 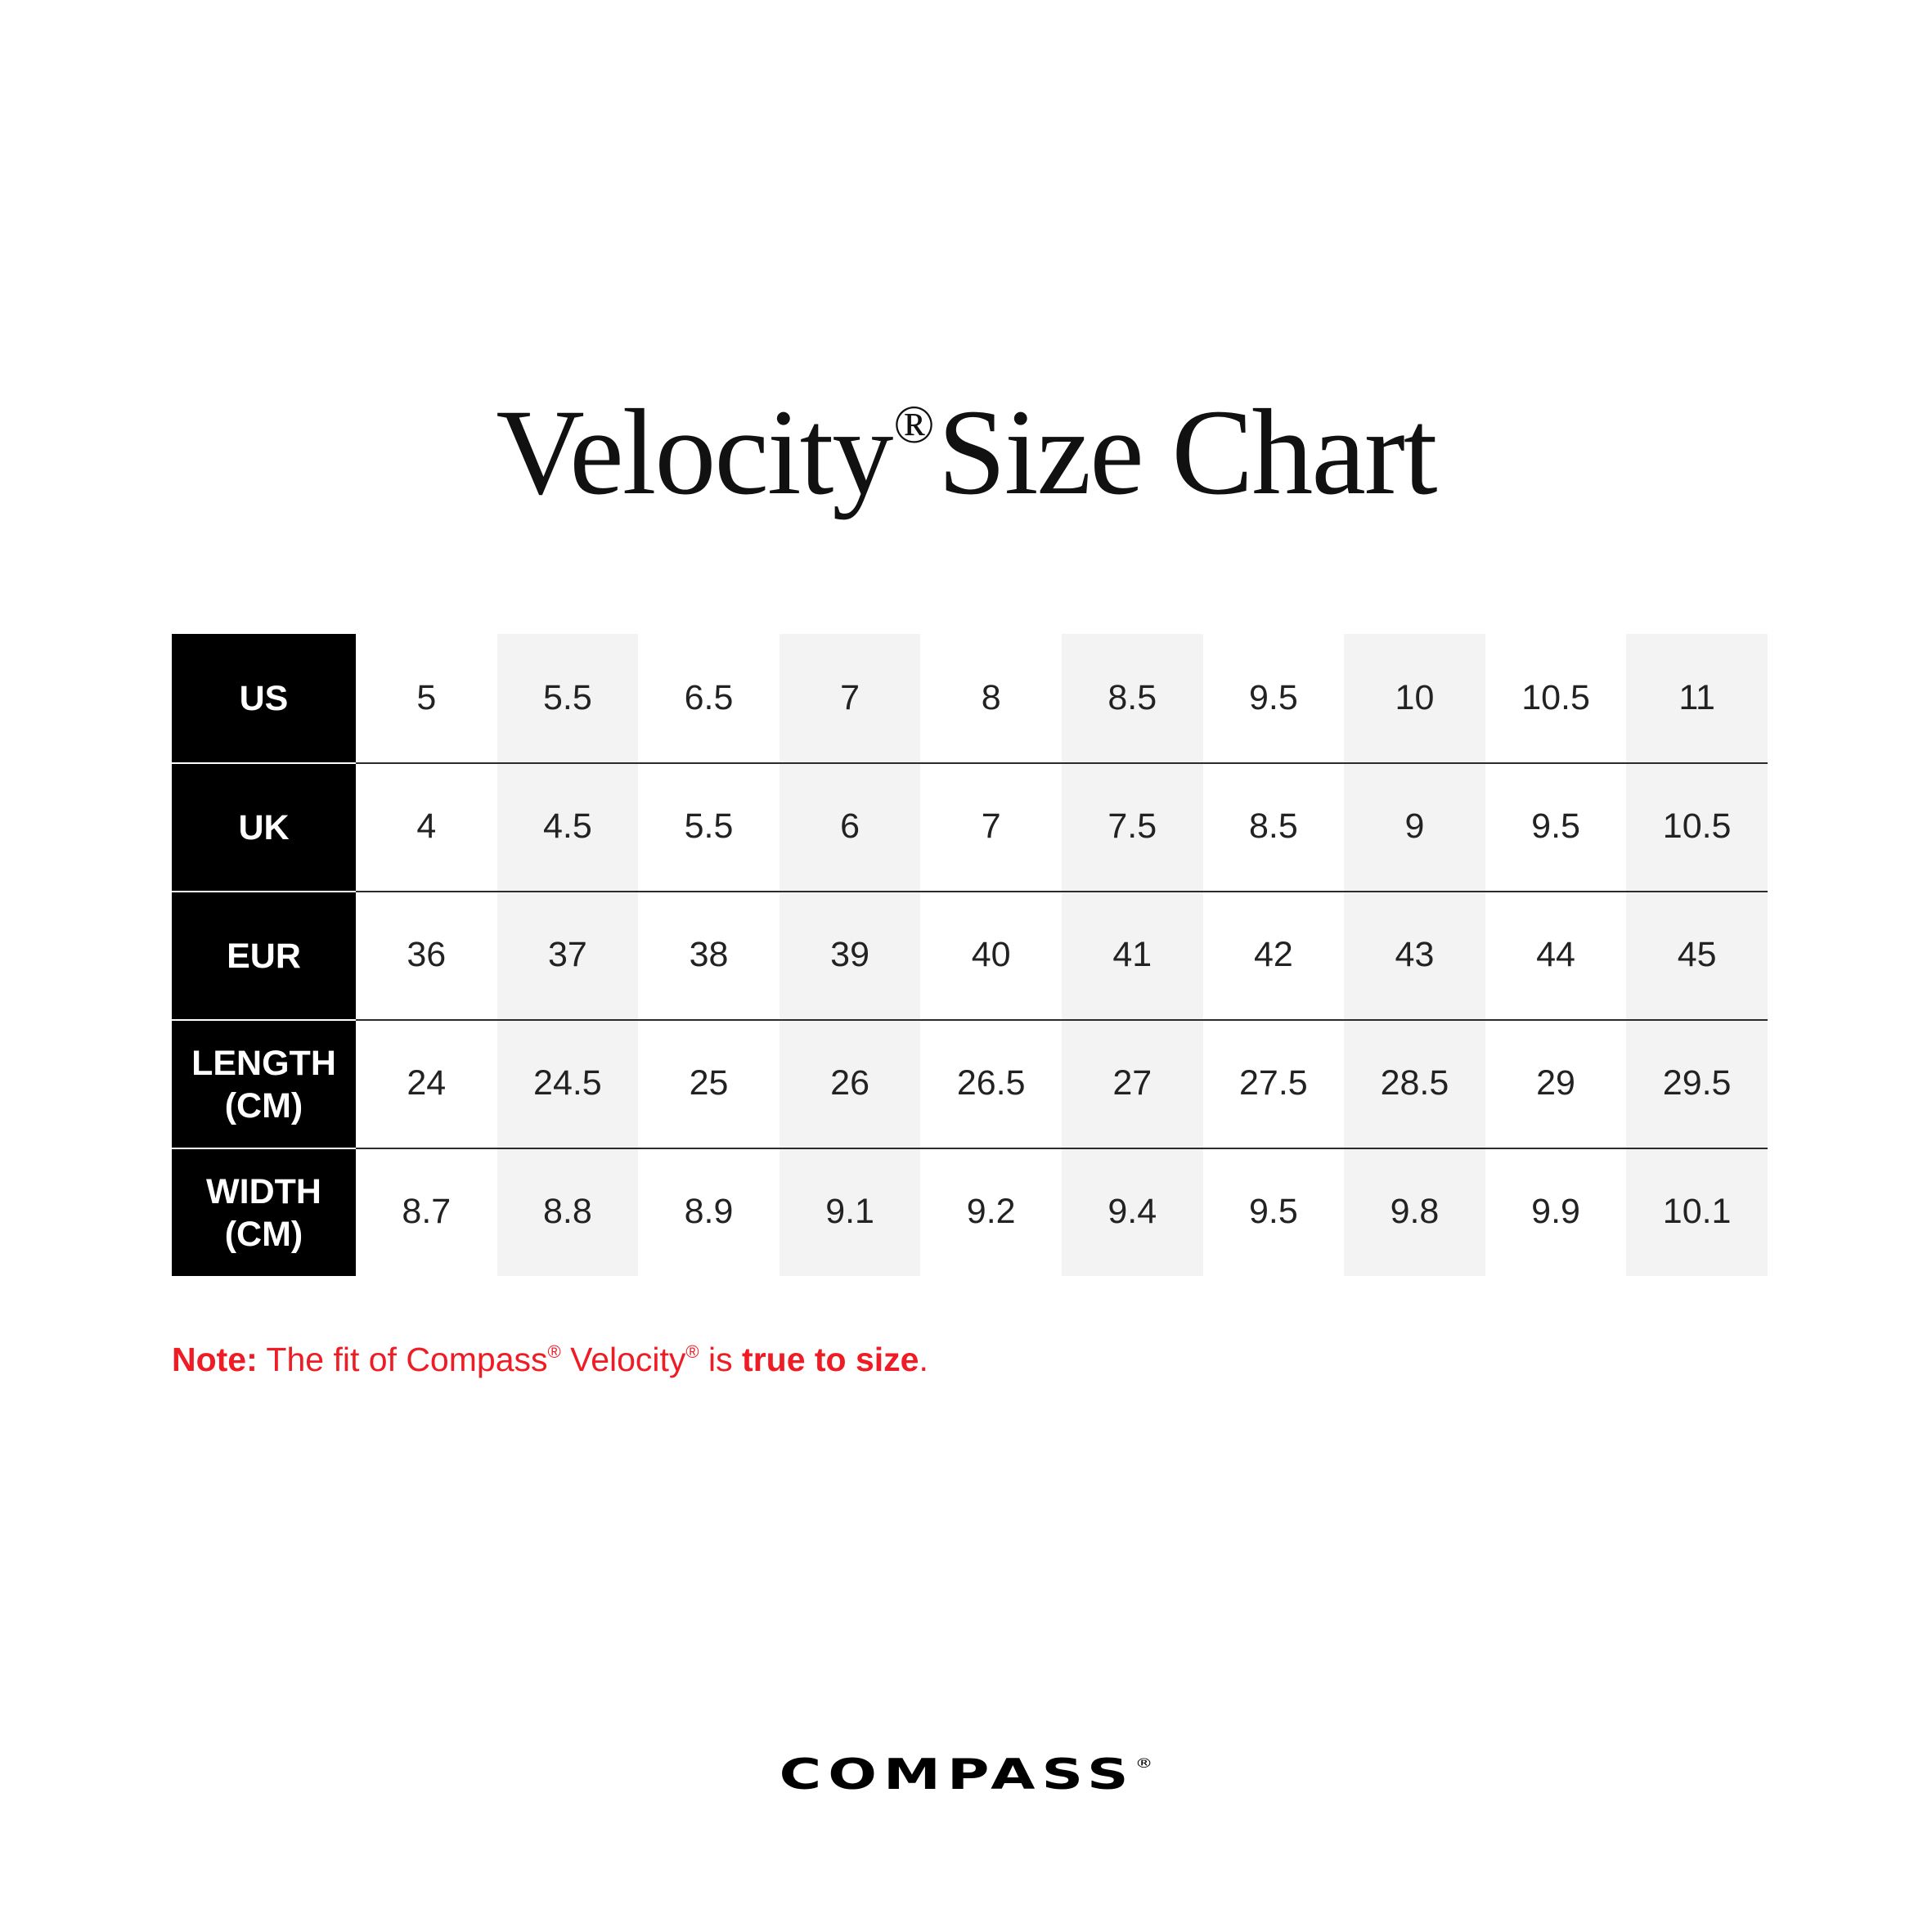 I want to click on title-rest: Size Chart, so click(x=1188, y=452).